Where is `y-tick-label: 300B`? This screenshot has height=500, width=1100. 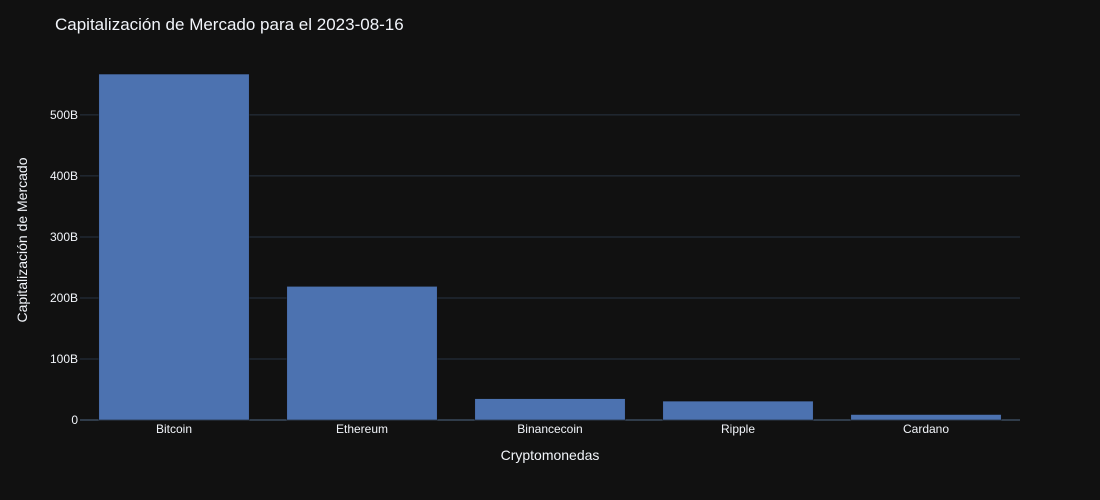
y-tick-label: 300B is located at coordinates (64, 237).